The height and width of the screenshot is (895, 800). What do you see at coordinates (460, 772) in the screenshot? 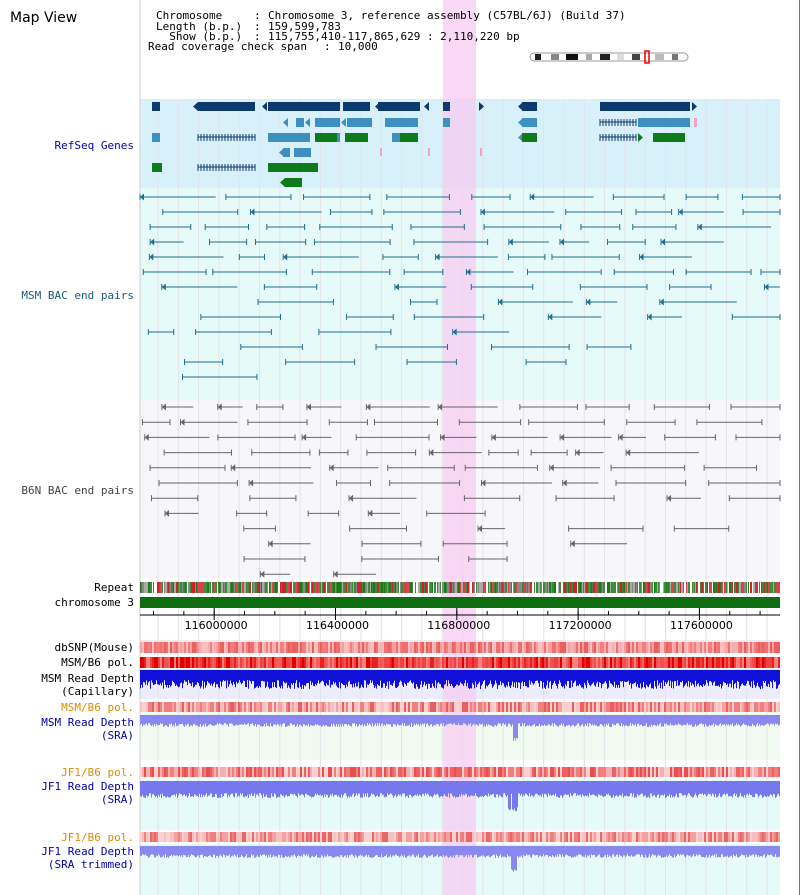
I see `jf1-b6-pol-strip` at bounding box center [460, 772].